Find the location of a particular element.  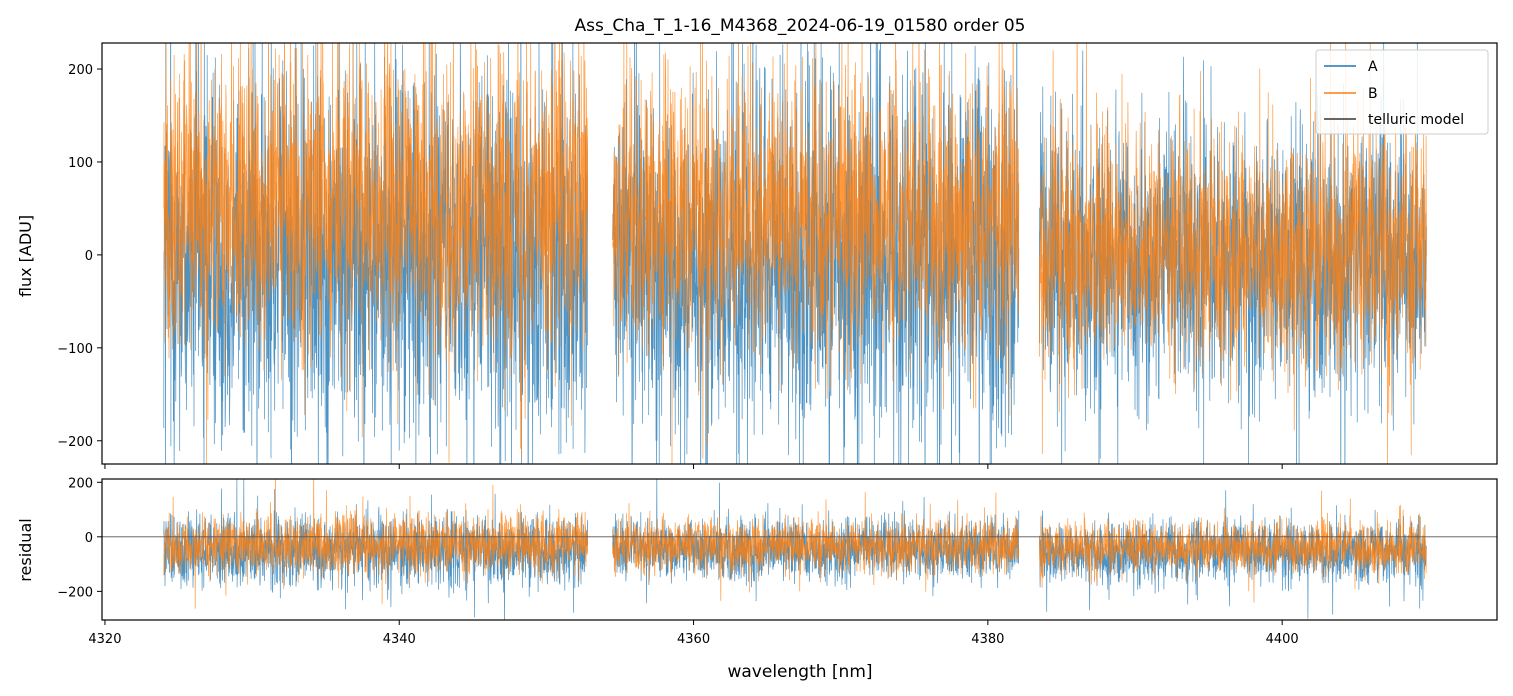

legend-label-b: B is located at coordinates (1373, 94).